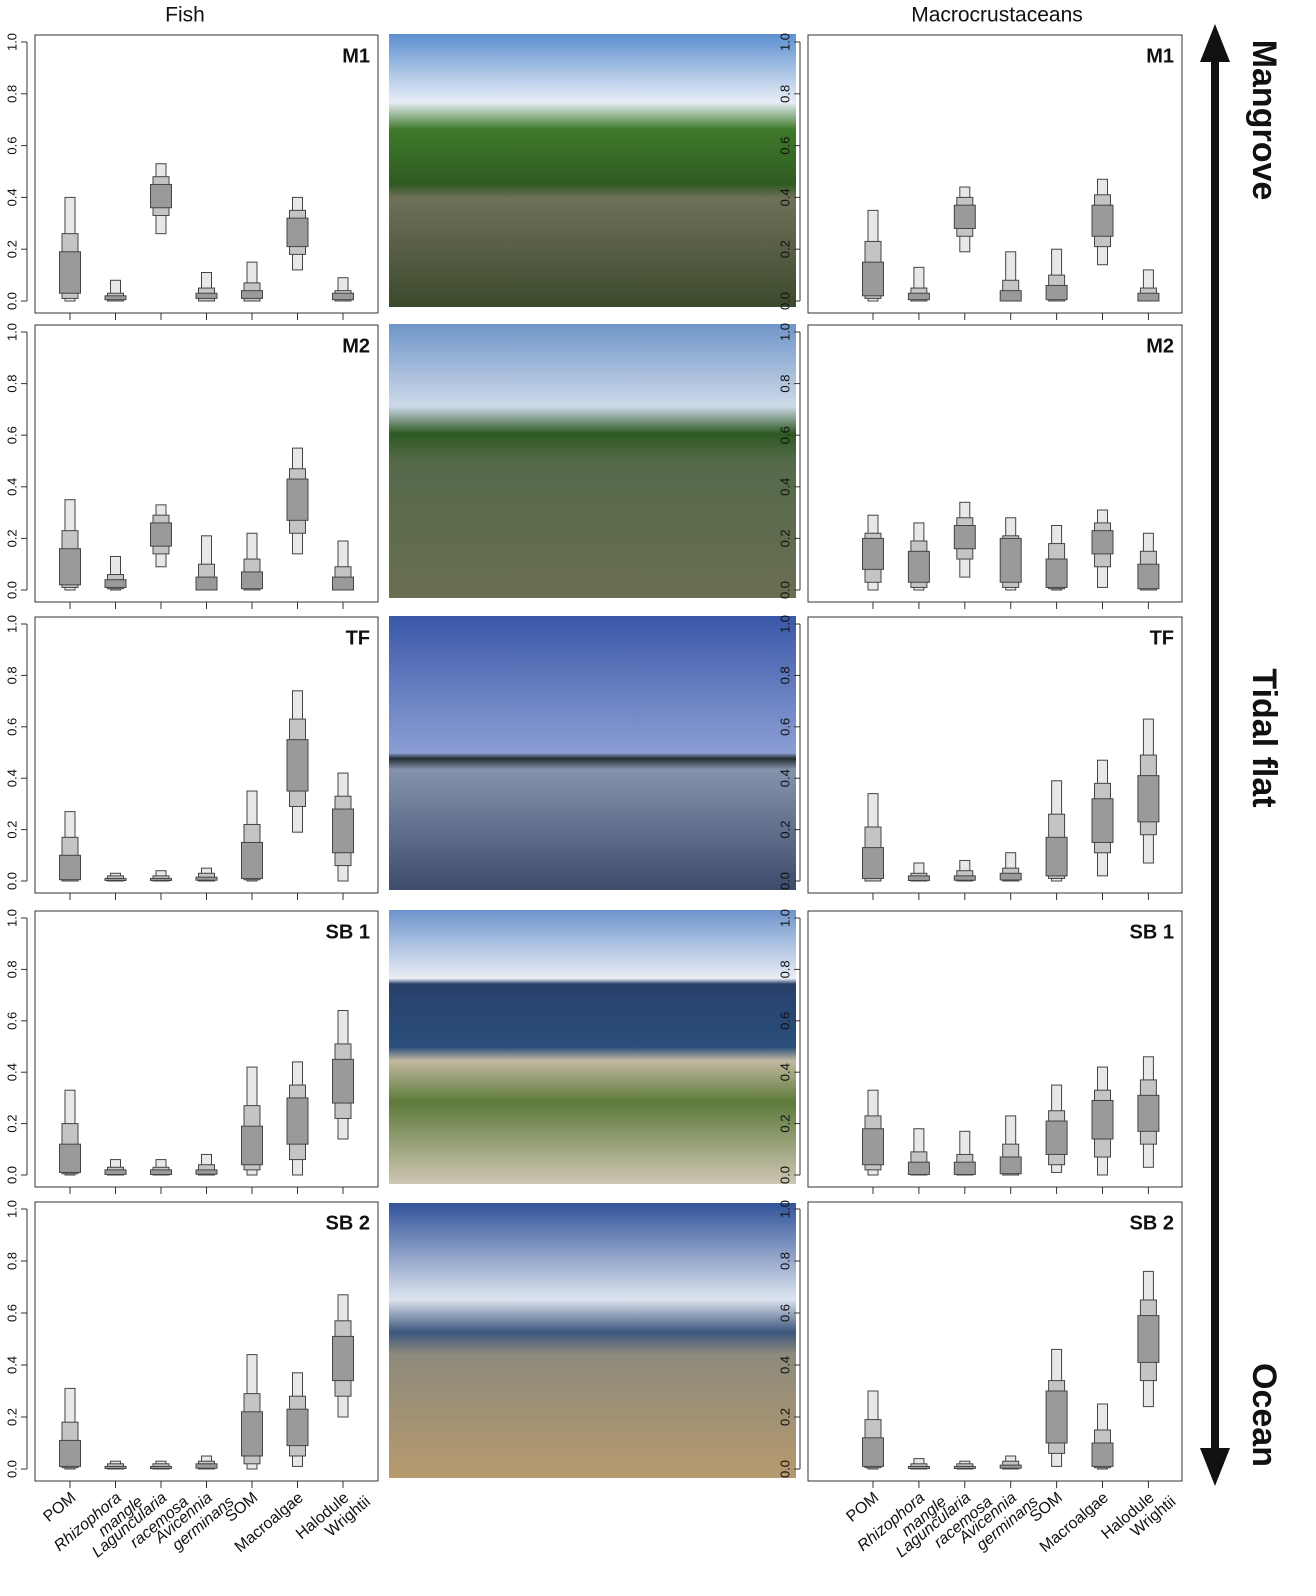  Describe the element at coordinates (1264, 120) in the screenshot. I see `gradient-label: Mangrove` at that location.